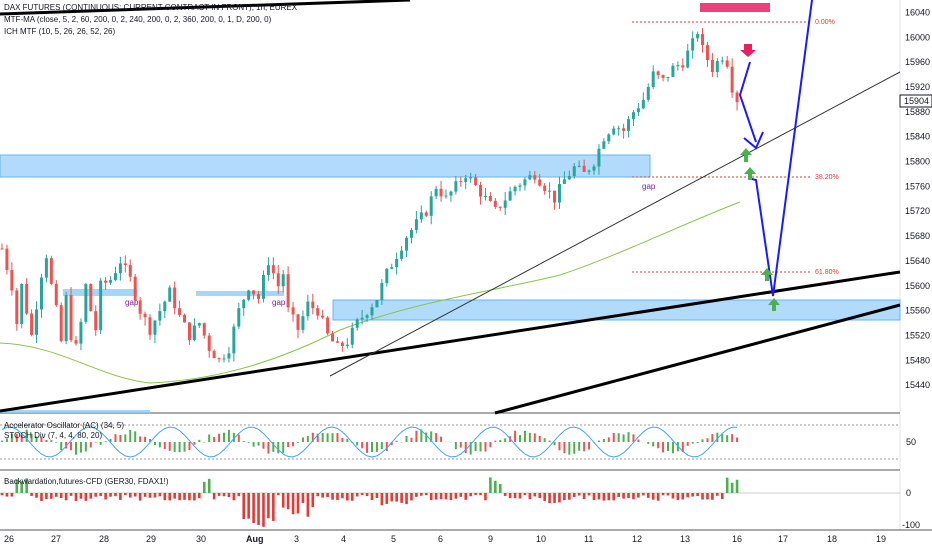  What do you see at coordinates (915, 265) in the screenshot?
I see `price-axis-area` at bounding box center [915, 265].